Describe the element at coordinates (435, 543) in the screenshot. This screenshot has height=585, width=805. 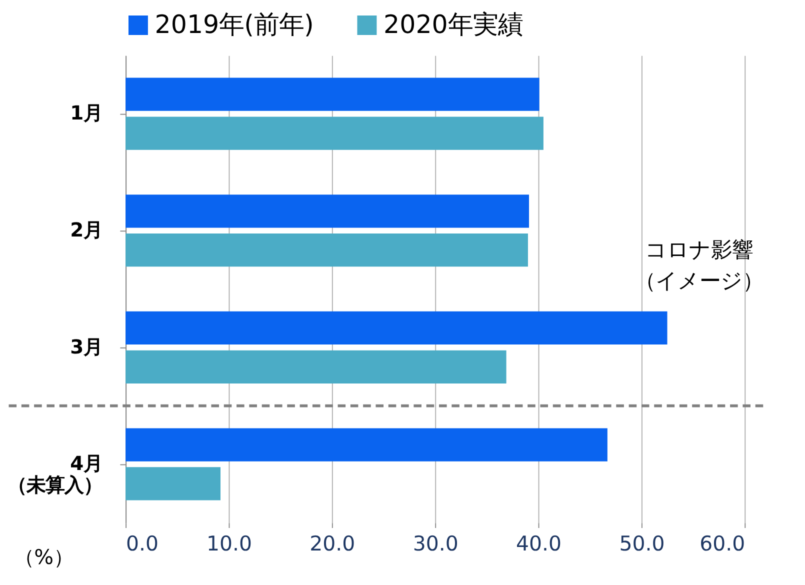
I see `x-tick-label: 30.0` at that location.